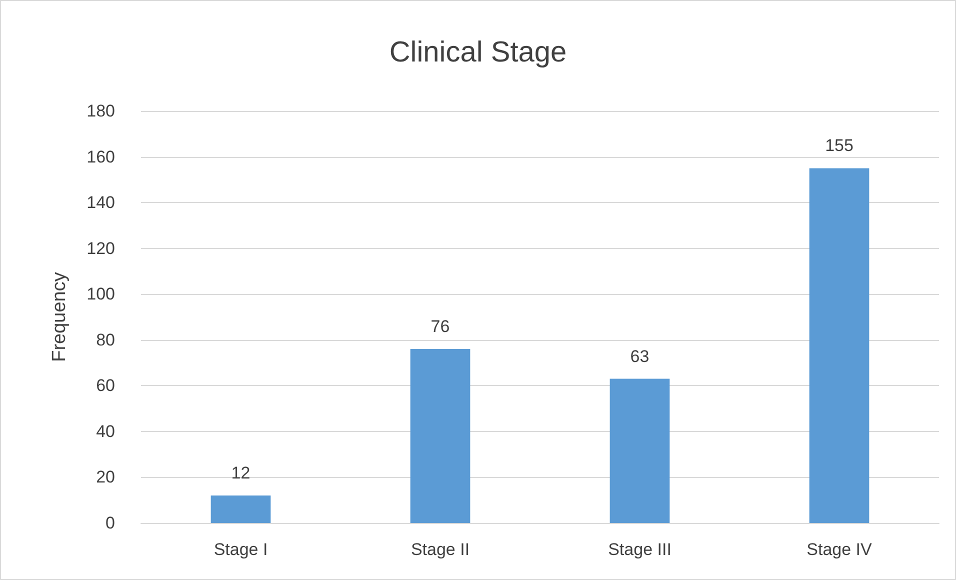 This screenshot has height=580, width=956. What do you see at coordinates (240, 473) in the screenshot?
I see `data-label: 12` at bounding box center [240, 473].